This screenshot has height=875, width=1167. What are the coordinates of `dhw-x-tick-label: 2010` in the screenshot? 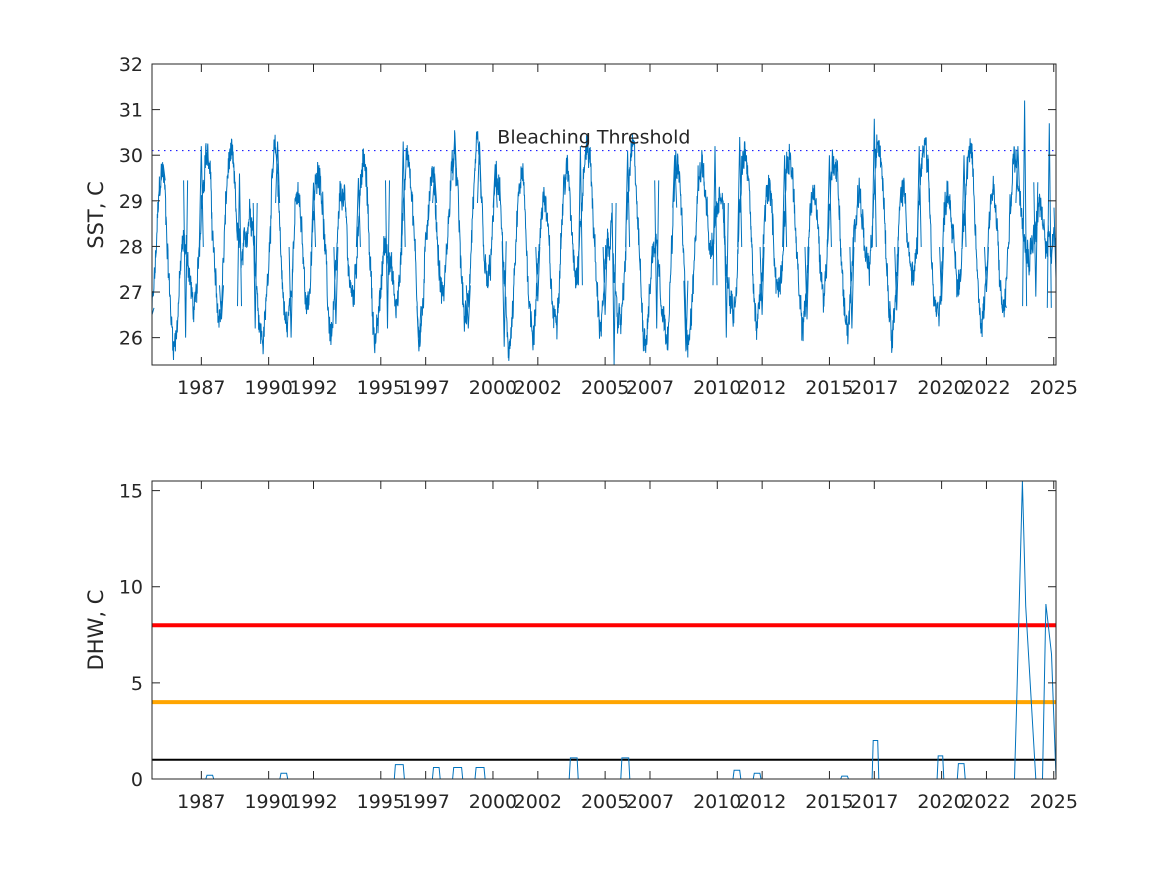 It's located at (717, 802).